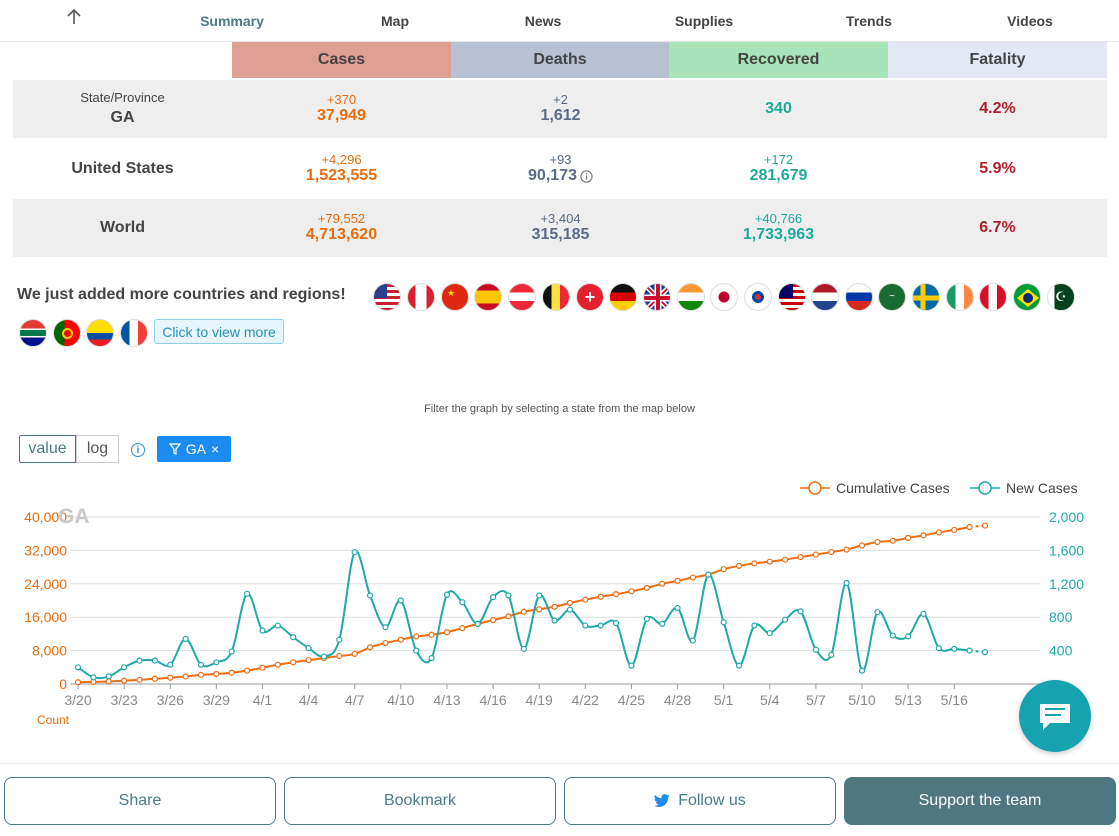 The height and width of the screenshot is (836, 1119). What do you see at coordinates (691, 297) in the screenshot?
I see `india-flag-icon` at bounding box center [691, 297].